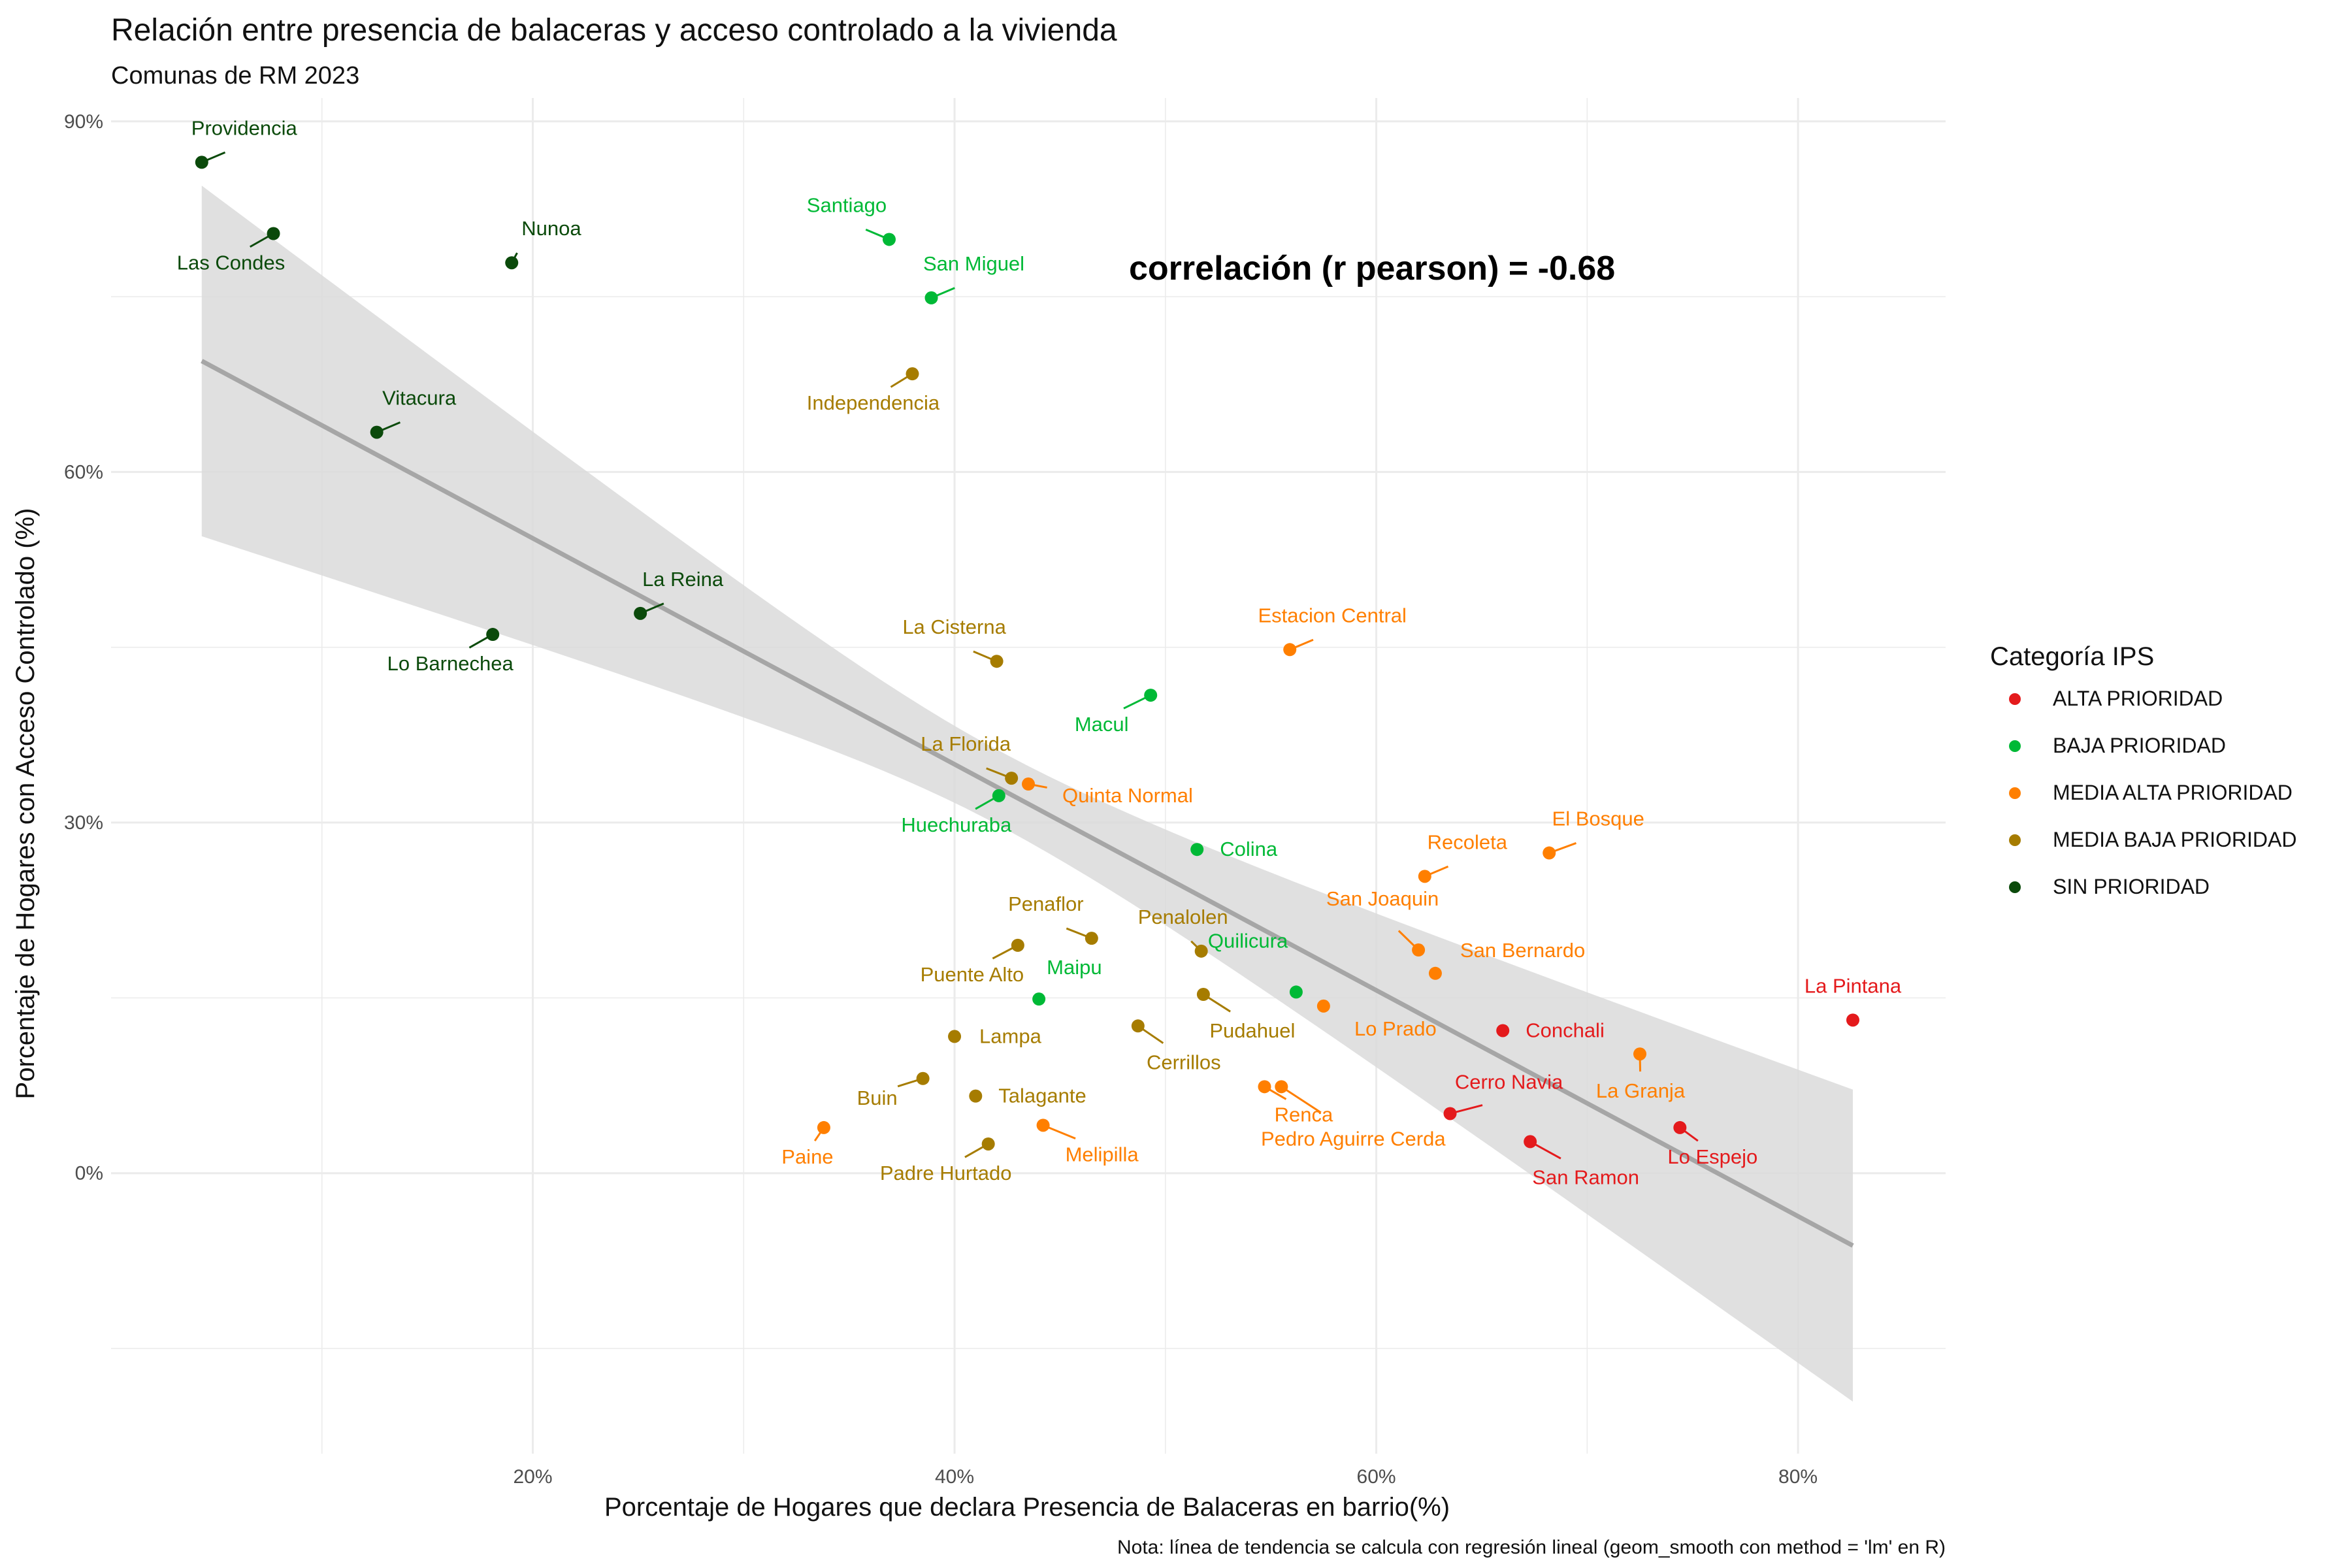  What do you see at coordinates (1102, 724) in the screenshot?
I see `point-label: Macul` at bounding box center [1102, 724].